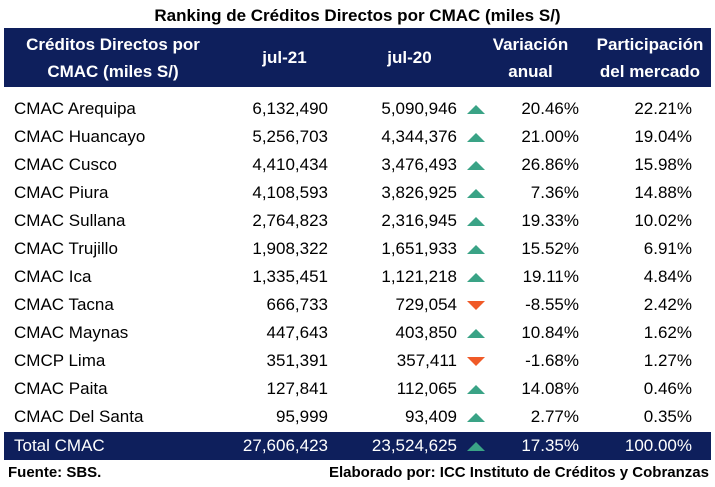 This screenshot has width=715, height=487. Describe the element at coordinates (426, 360) in the screenshot. I see `row-jul20: 357,411` at that location.